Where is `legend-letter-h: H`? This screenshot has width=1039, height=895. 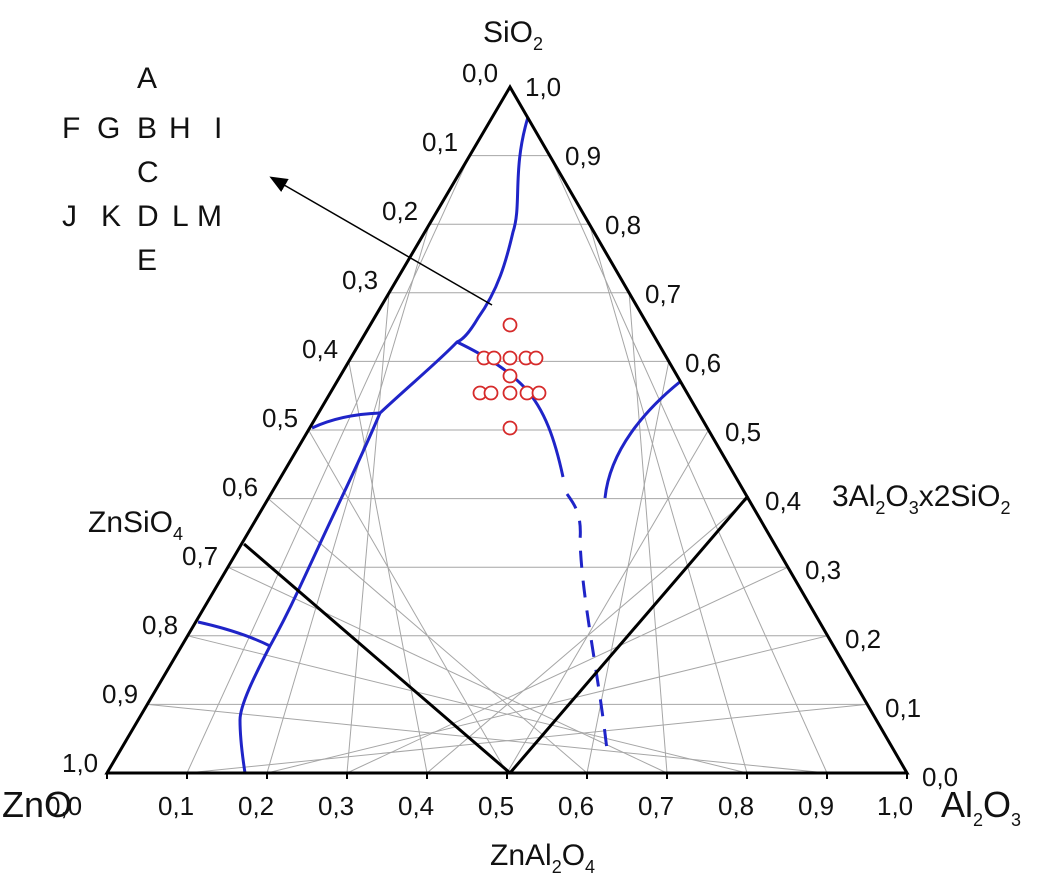 legend-letter-h: H is located at coordinates (180, 128).